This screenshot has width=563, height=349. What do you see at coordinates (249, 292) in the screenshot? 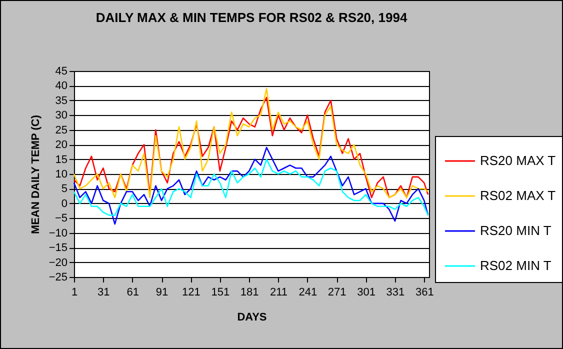
I see `x-tick-label: 181` at bounding box center [249, 292].